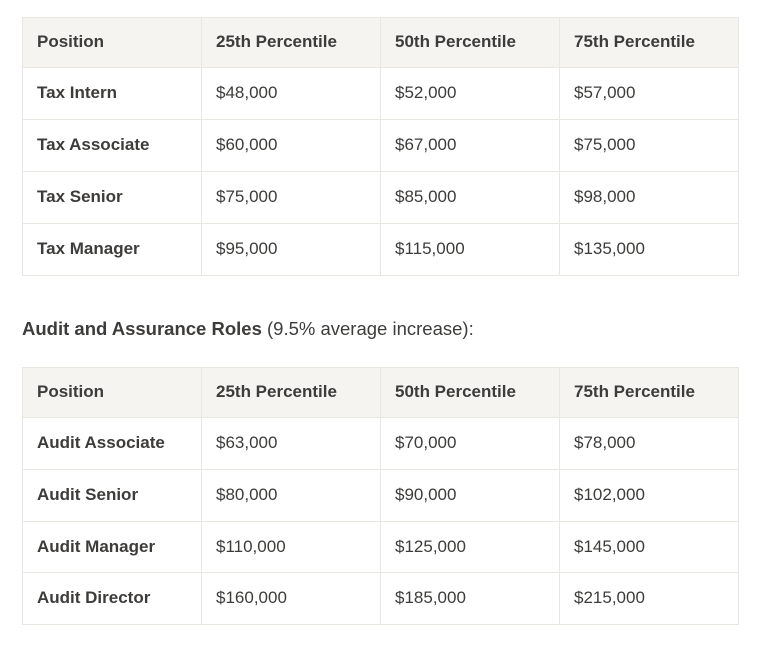 The height and width of the screenshot is (646, 761). What do you see at coordinates (649, 599) in the screenshot?
I see `cell-75th-percentile: $215,000` at bounding box center [649, 599].